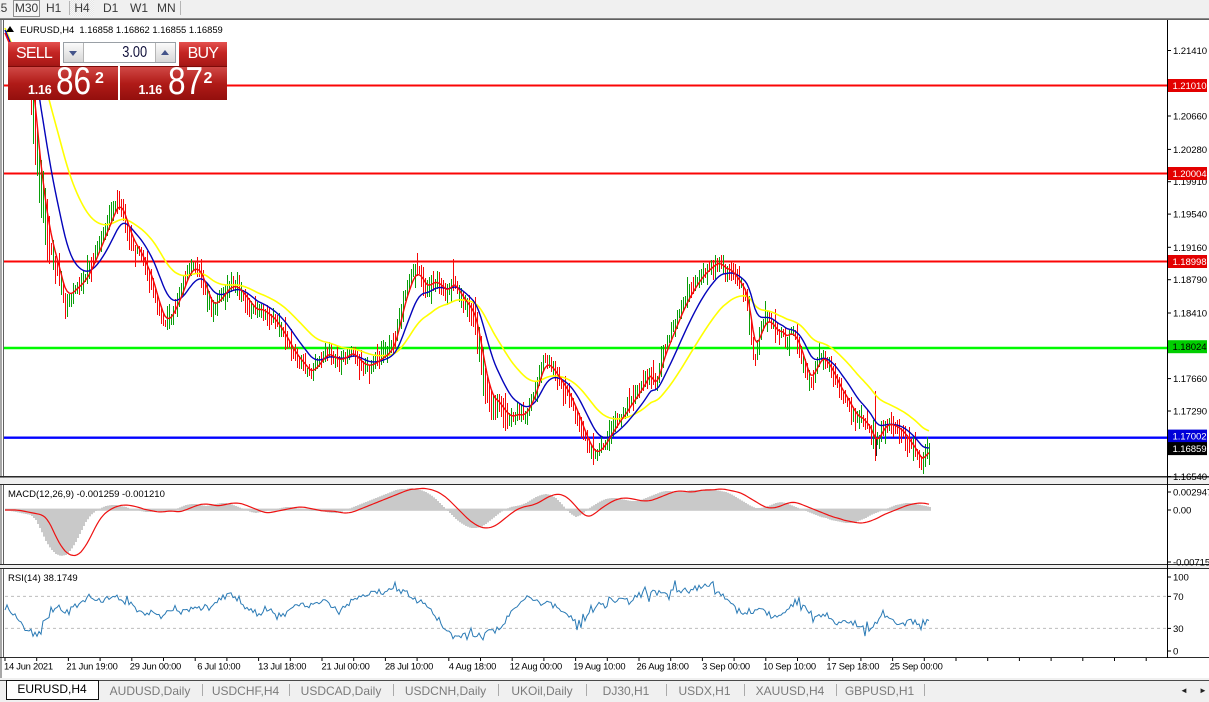  Describe the element at coordinates (1191, 493) in the screenshot. I see `svg-text: 0.002947` at that location.